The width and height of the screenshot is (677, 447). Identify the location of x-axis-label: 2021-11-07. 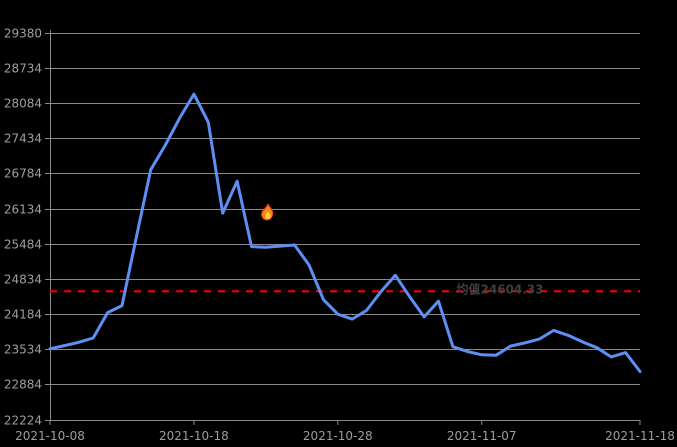
(482, 436).